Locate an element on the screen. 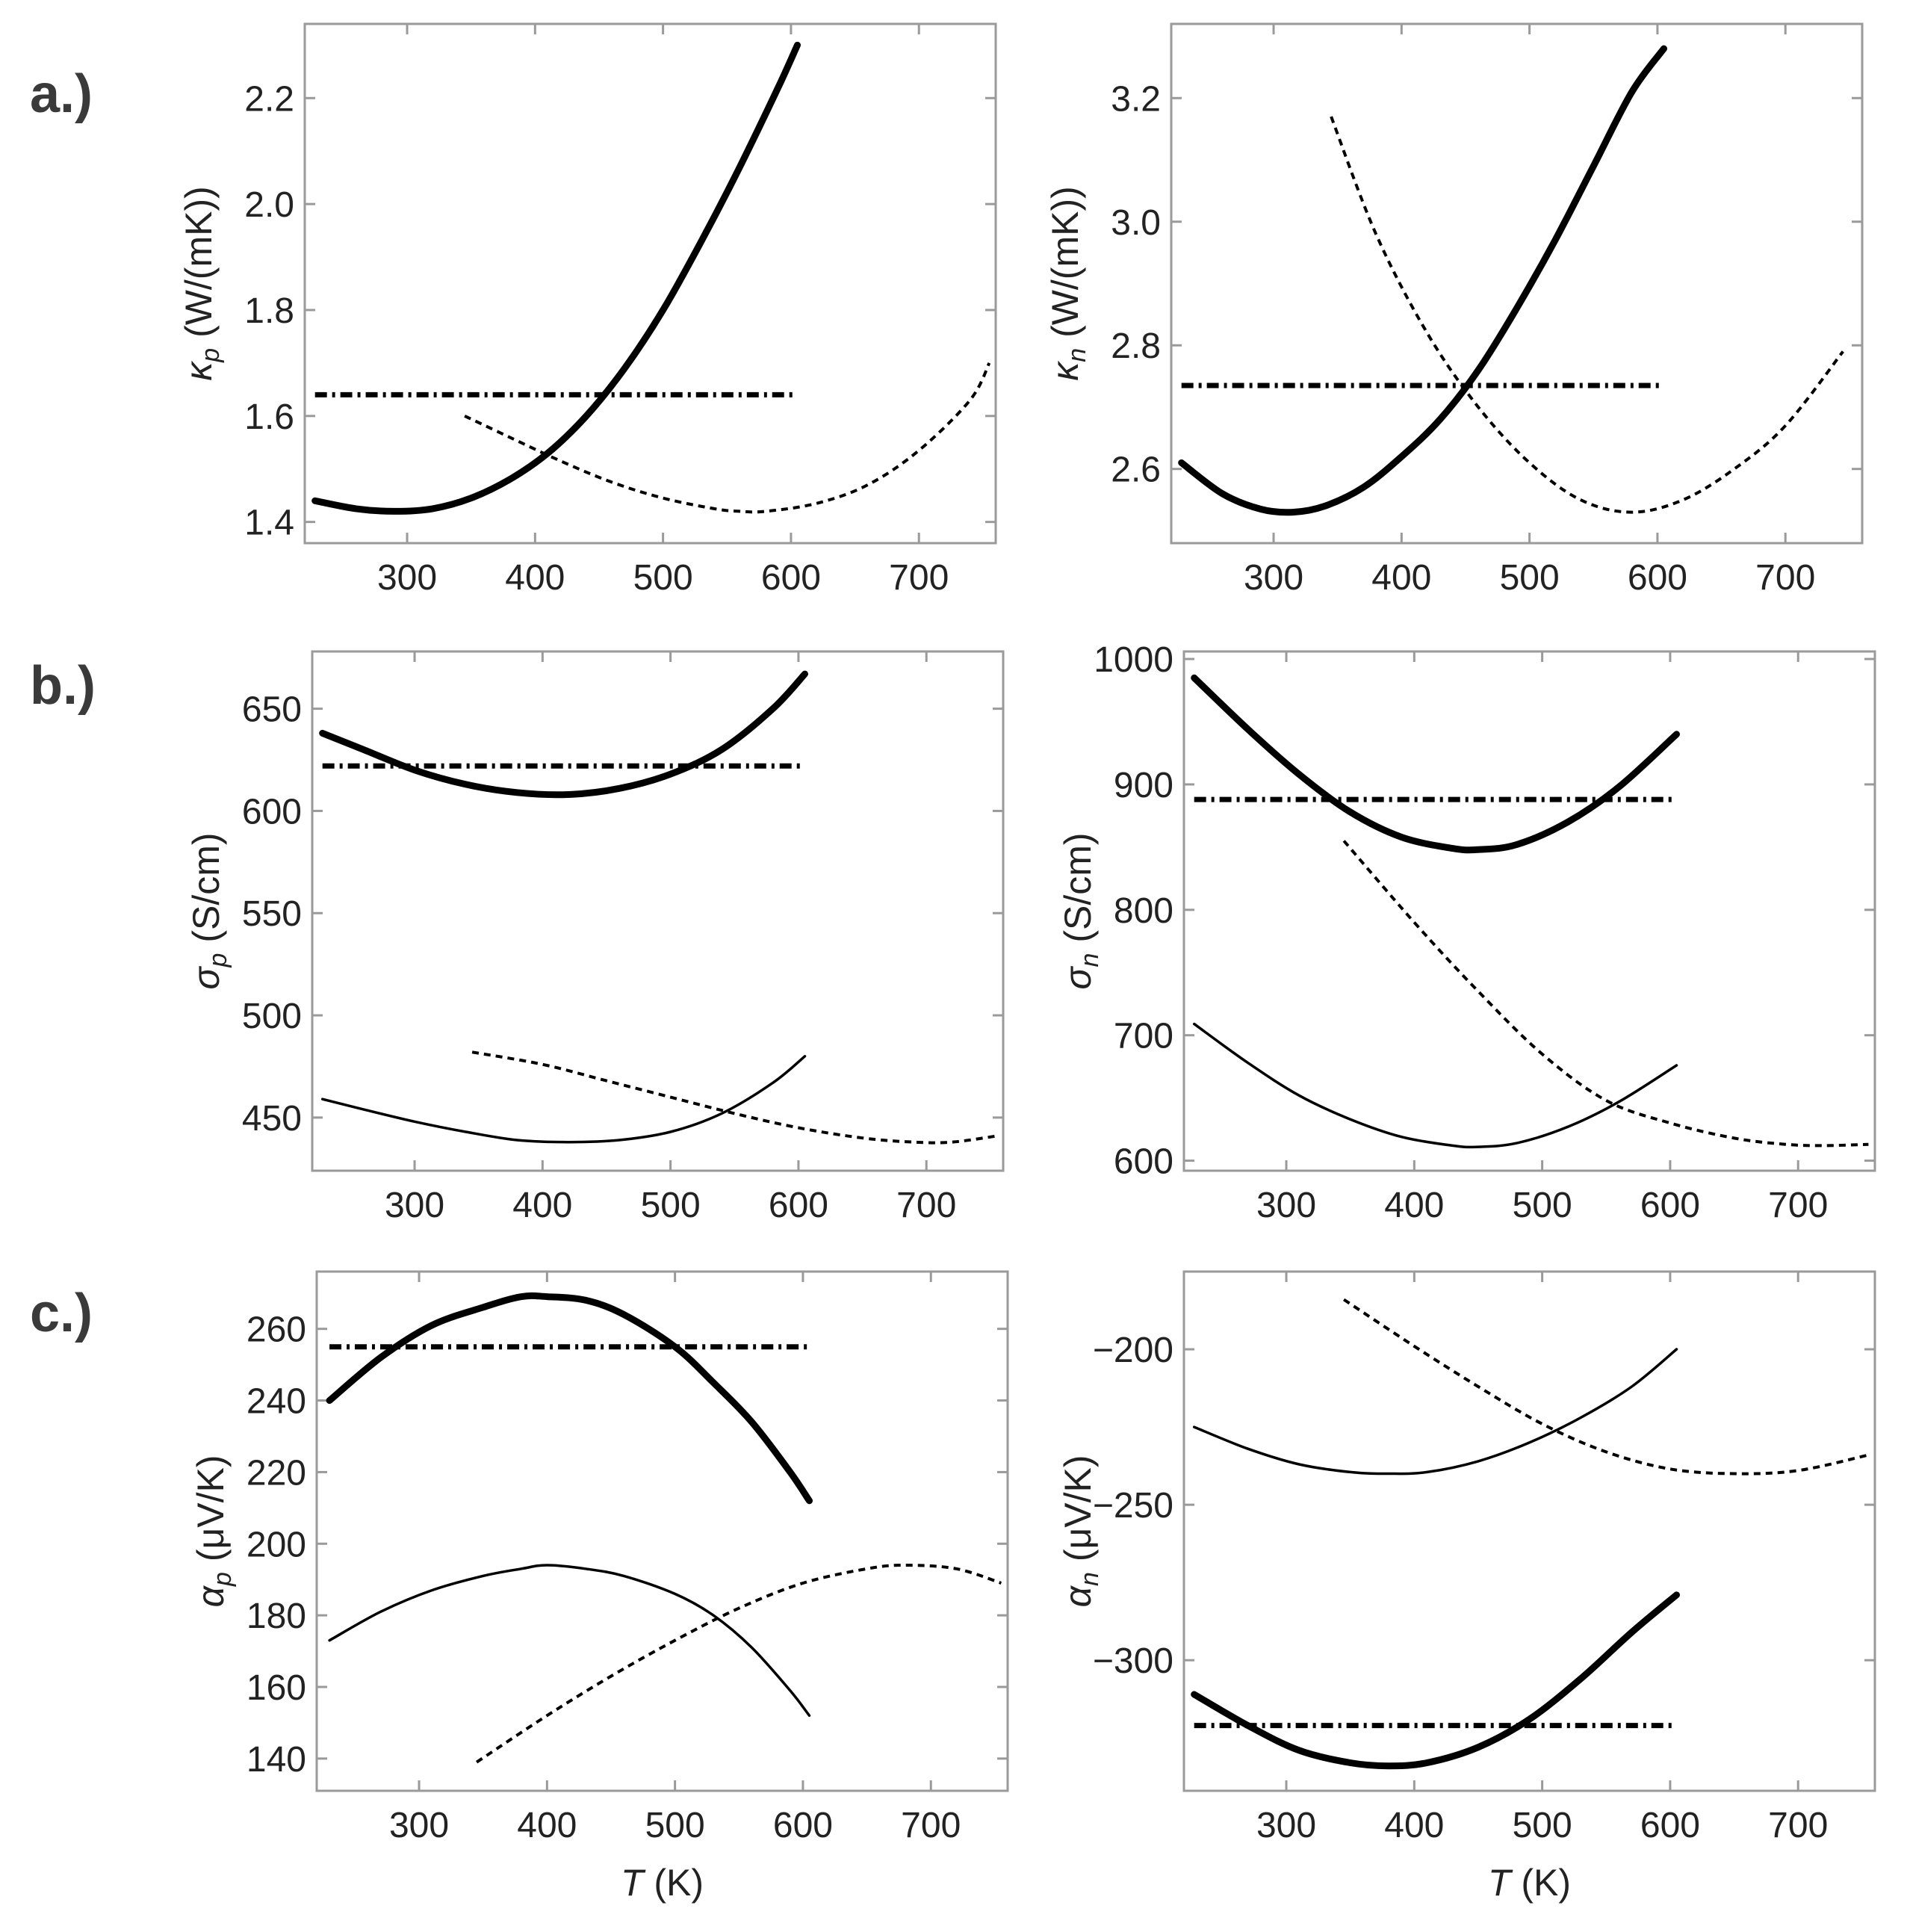 Image resolution: width=1907 pixels, height=1932 pixels. chart-2: 300 400 500 600 700 2.6 2.8 3.0 3.2 κn (W/(mK)) is located at coordinates (1454, 310).